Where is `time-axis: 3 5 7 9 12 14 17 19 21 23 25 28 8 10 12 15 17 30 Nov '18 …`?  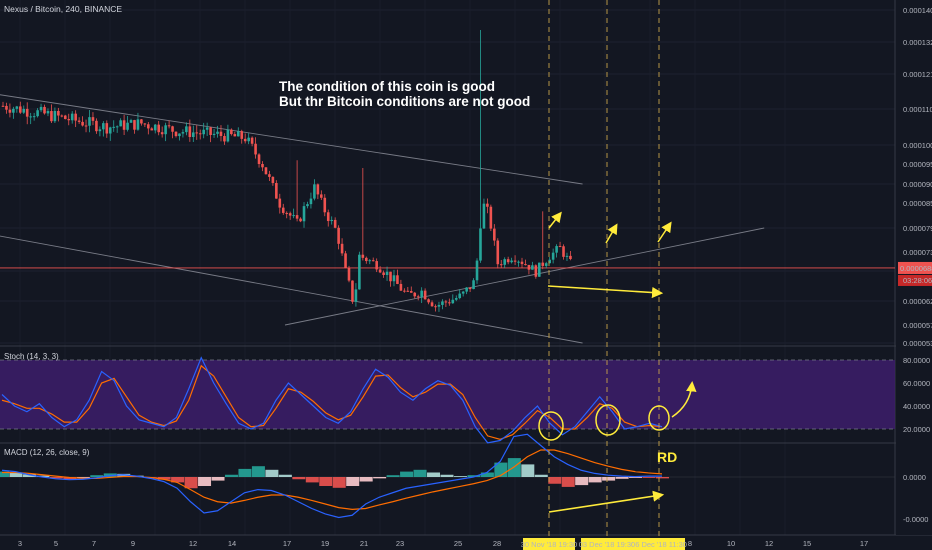 time-axis: 3 5 7 9 12 14 17 19 21 23 25 28 8 10 12 15 17 30 Nov '18 … is located at coordinates (443, 544).